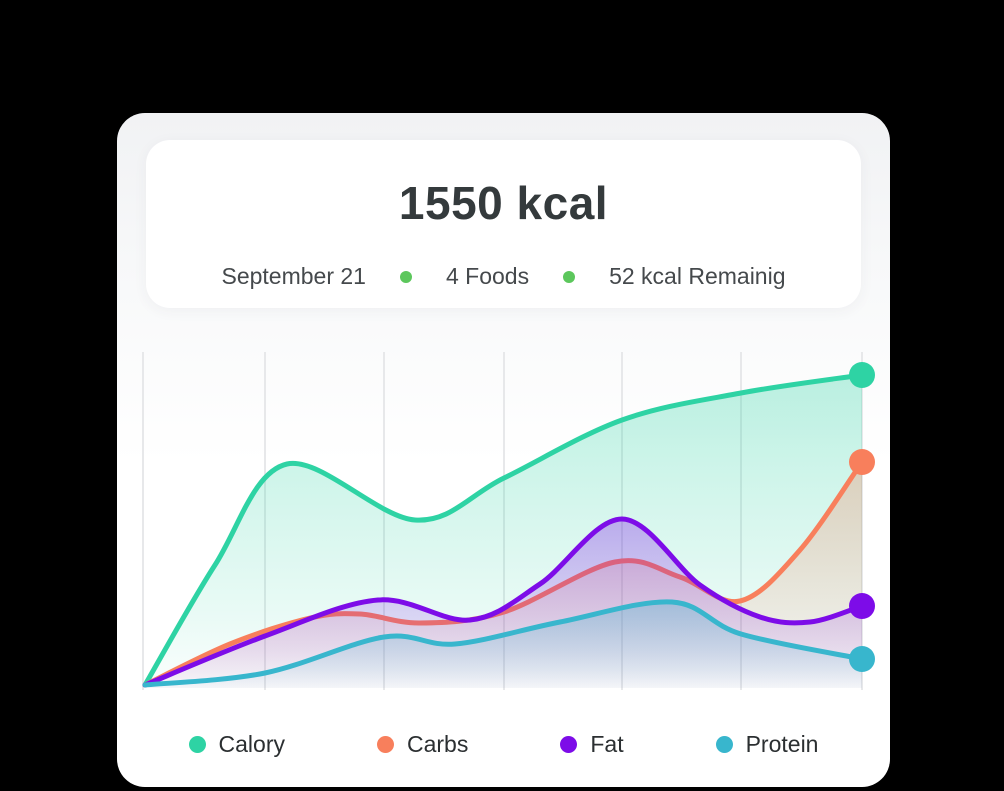 The image size is (1004, 791). I want to click on legend-item-protein: Protein, so click(767, 744).